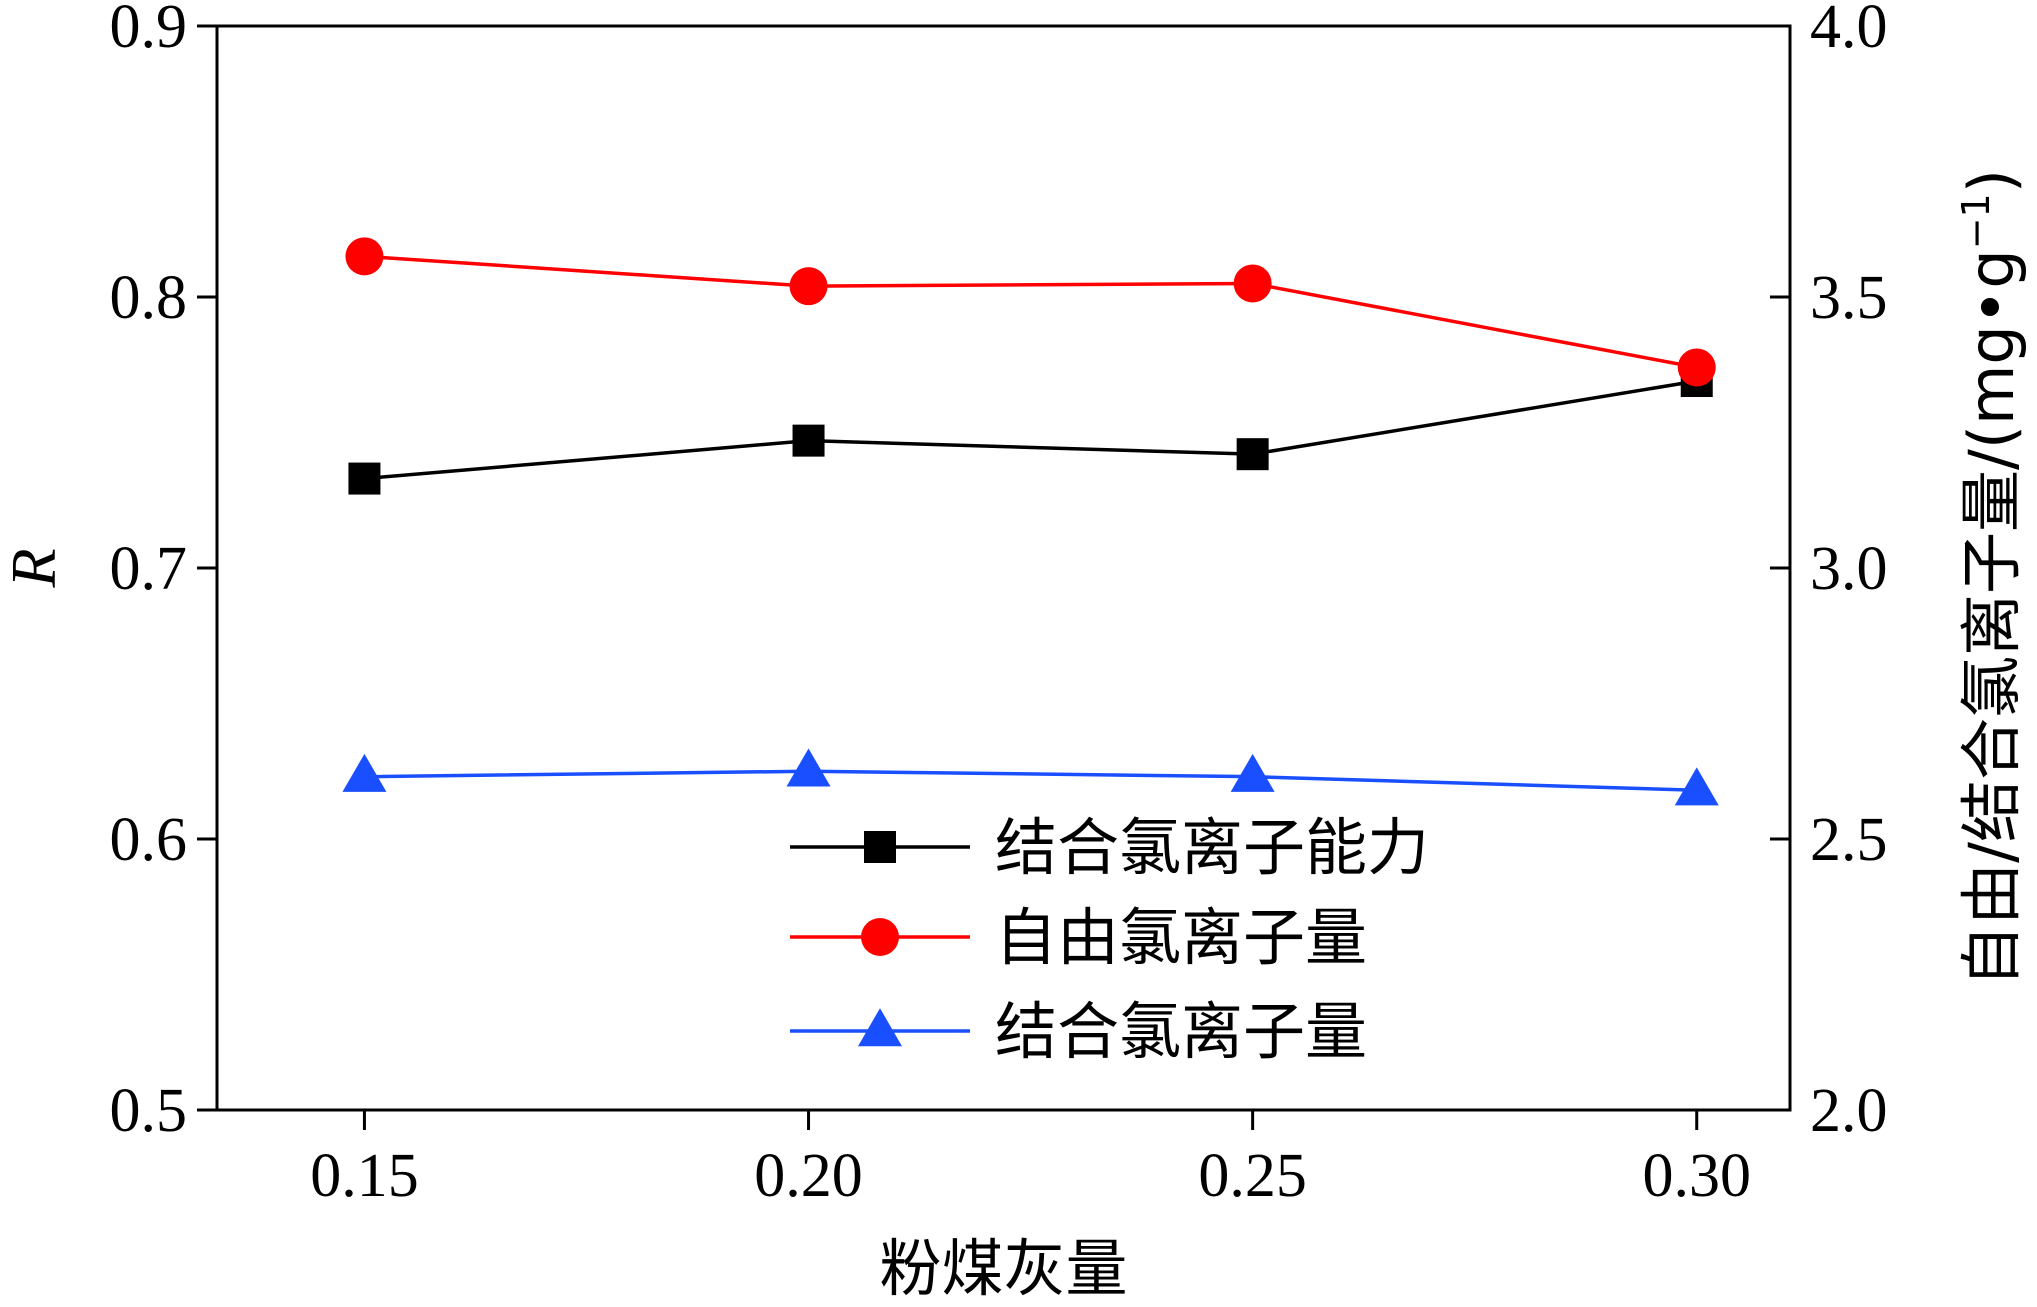 The image size is (2037, 1307). What do you see at coordinates (1849, 569) in the screenshot?
I see `y-right-tick-label: 3.0` at bounding box center [1849, 569].